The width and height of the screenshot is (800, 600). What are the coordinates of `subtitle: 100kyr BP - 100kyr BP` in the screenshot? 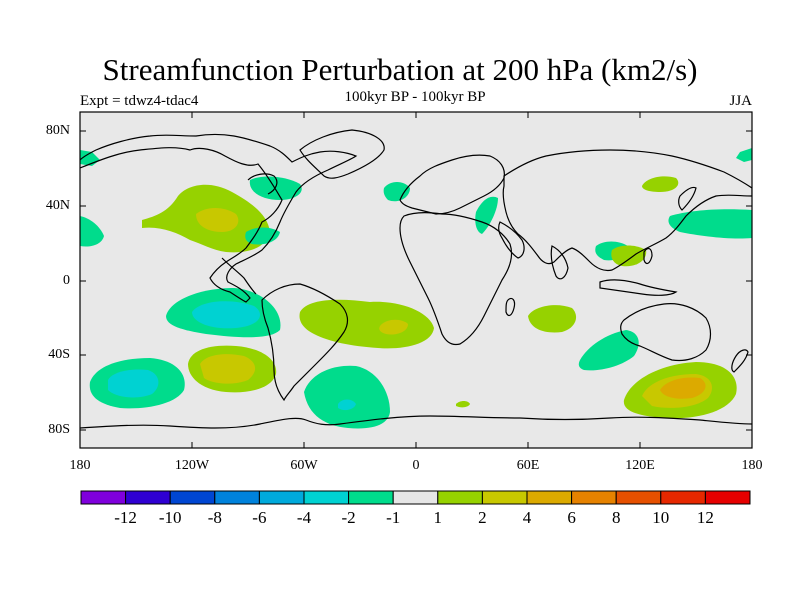 It's located at (415, 97).